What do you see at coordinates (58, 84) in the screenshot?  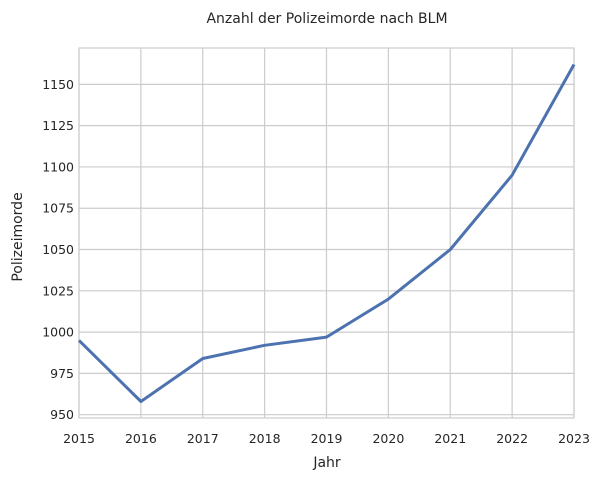 I see `y-tick-label: 1150` at bounding box center [58, 84].